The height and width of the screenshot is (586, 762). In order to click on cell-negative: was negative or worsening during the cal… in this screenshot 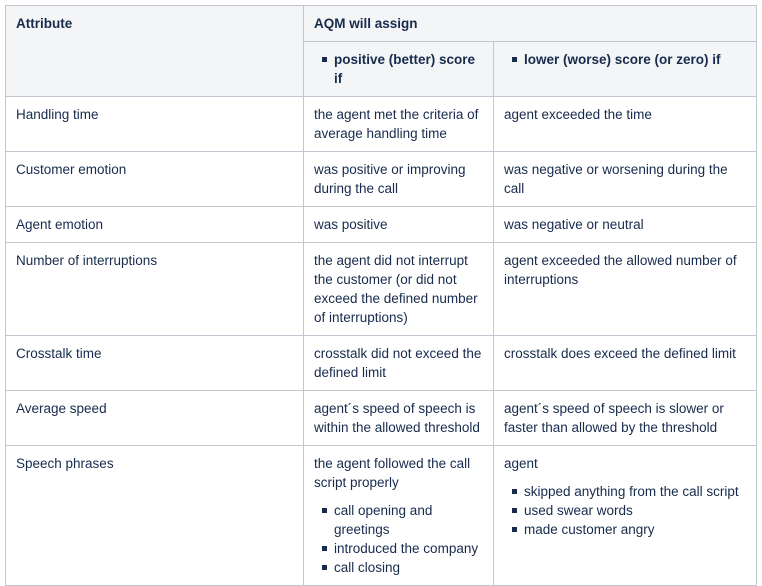, I will do `click(625, 179)`.